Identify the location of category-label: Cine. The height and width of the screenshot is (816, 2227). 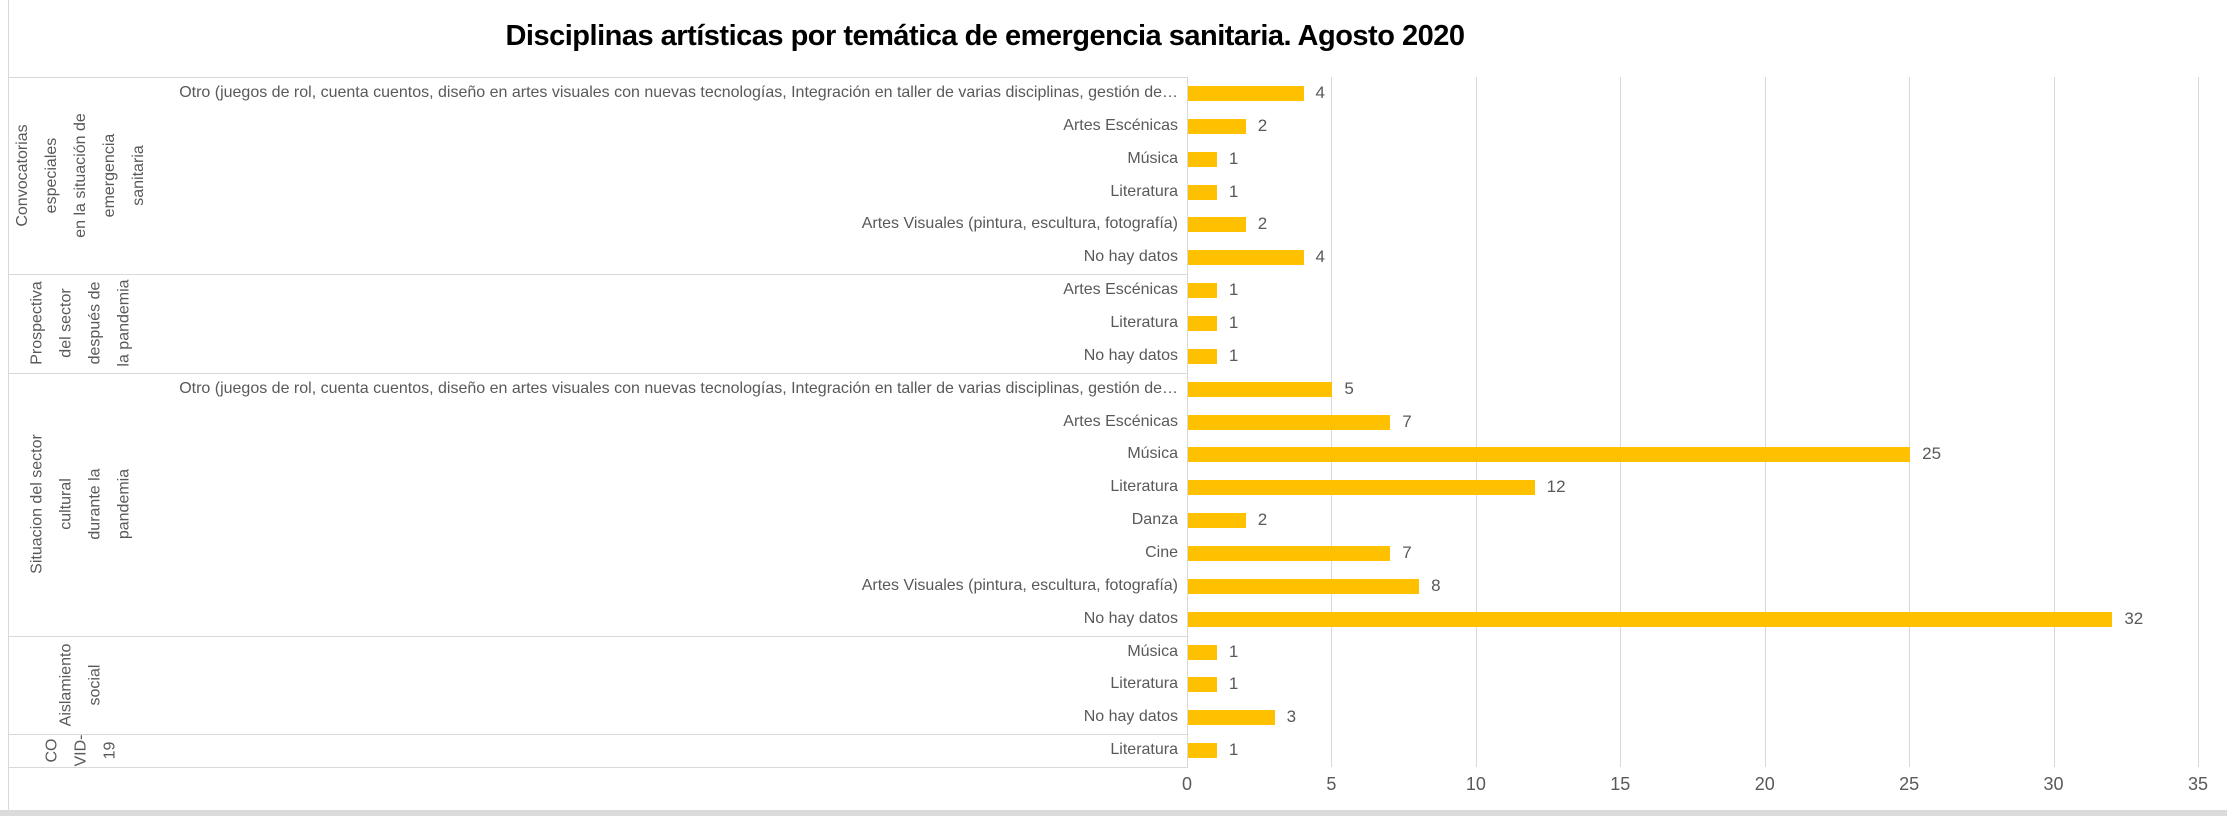
(1161, 552).